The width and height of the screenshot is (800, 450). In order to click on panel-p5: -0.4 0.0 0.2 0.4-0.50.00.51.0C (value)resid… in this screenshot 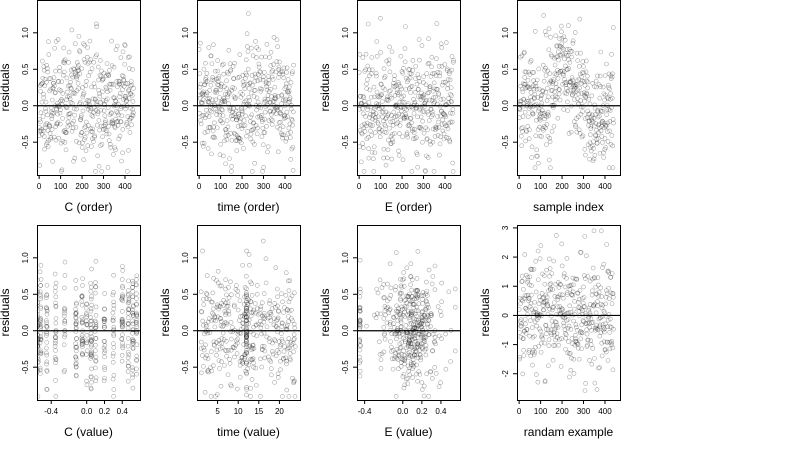, I will do `click(70, 332)`.